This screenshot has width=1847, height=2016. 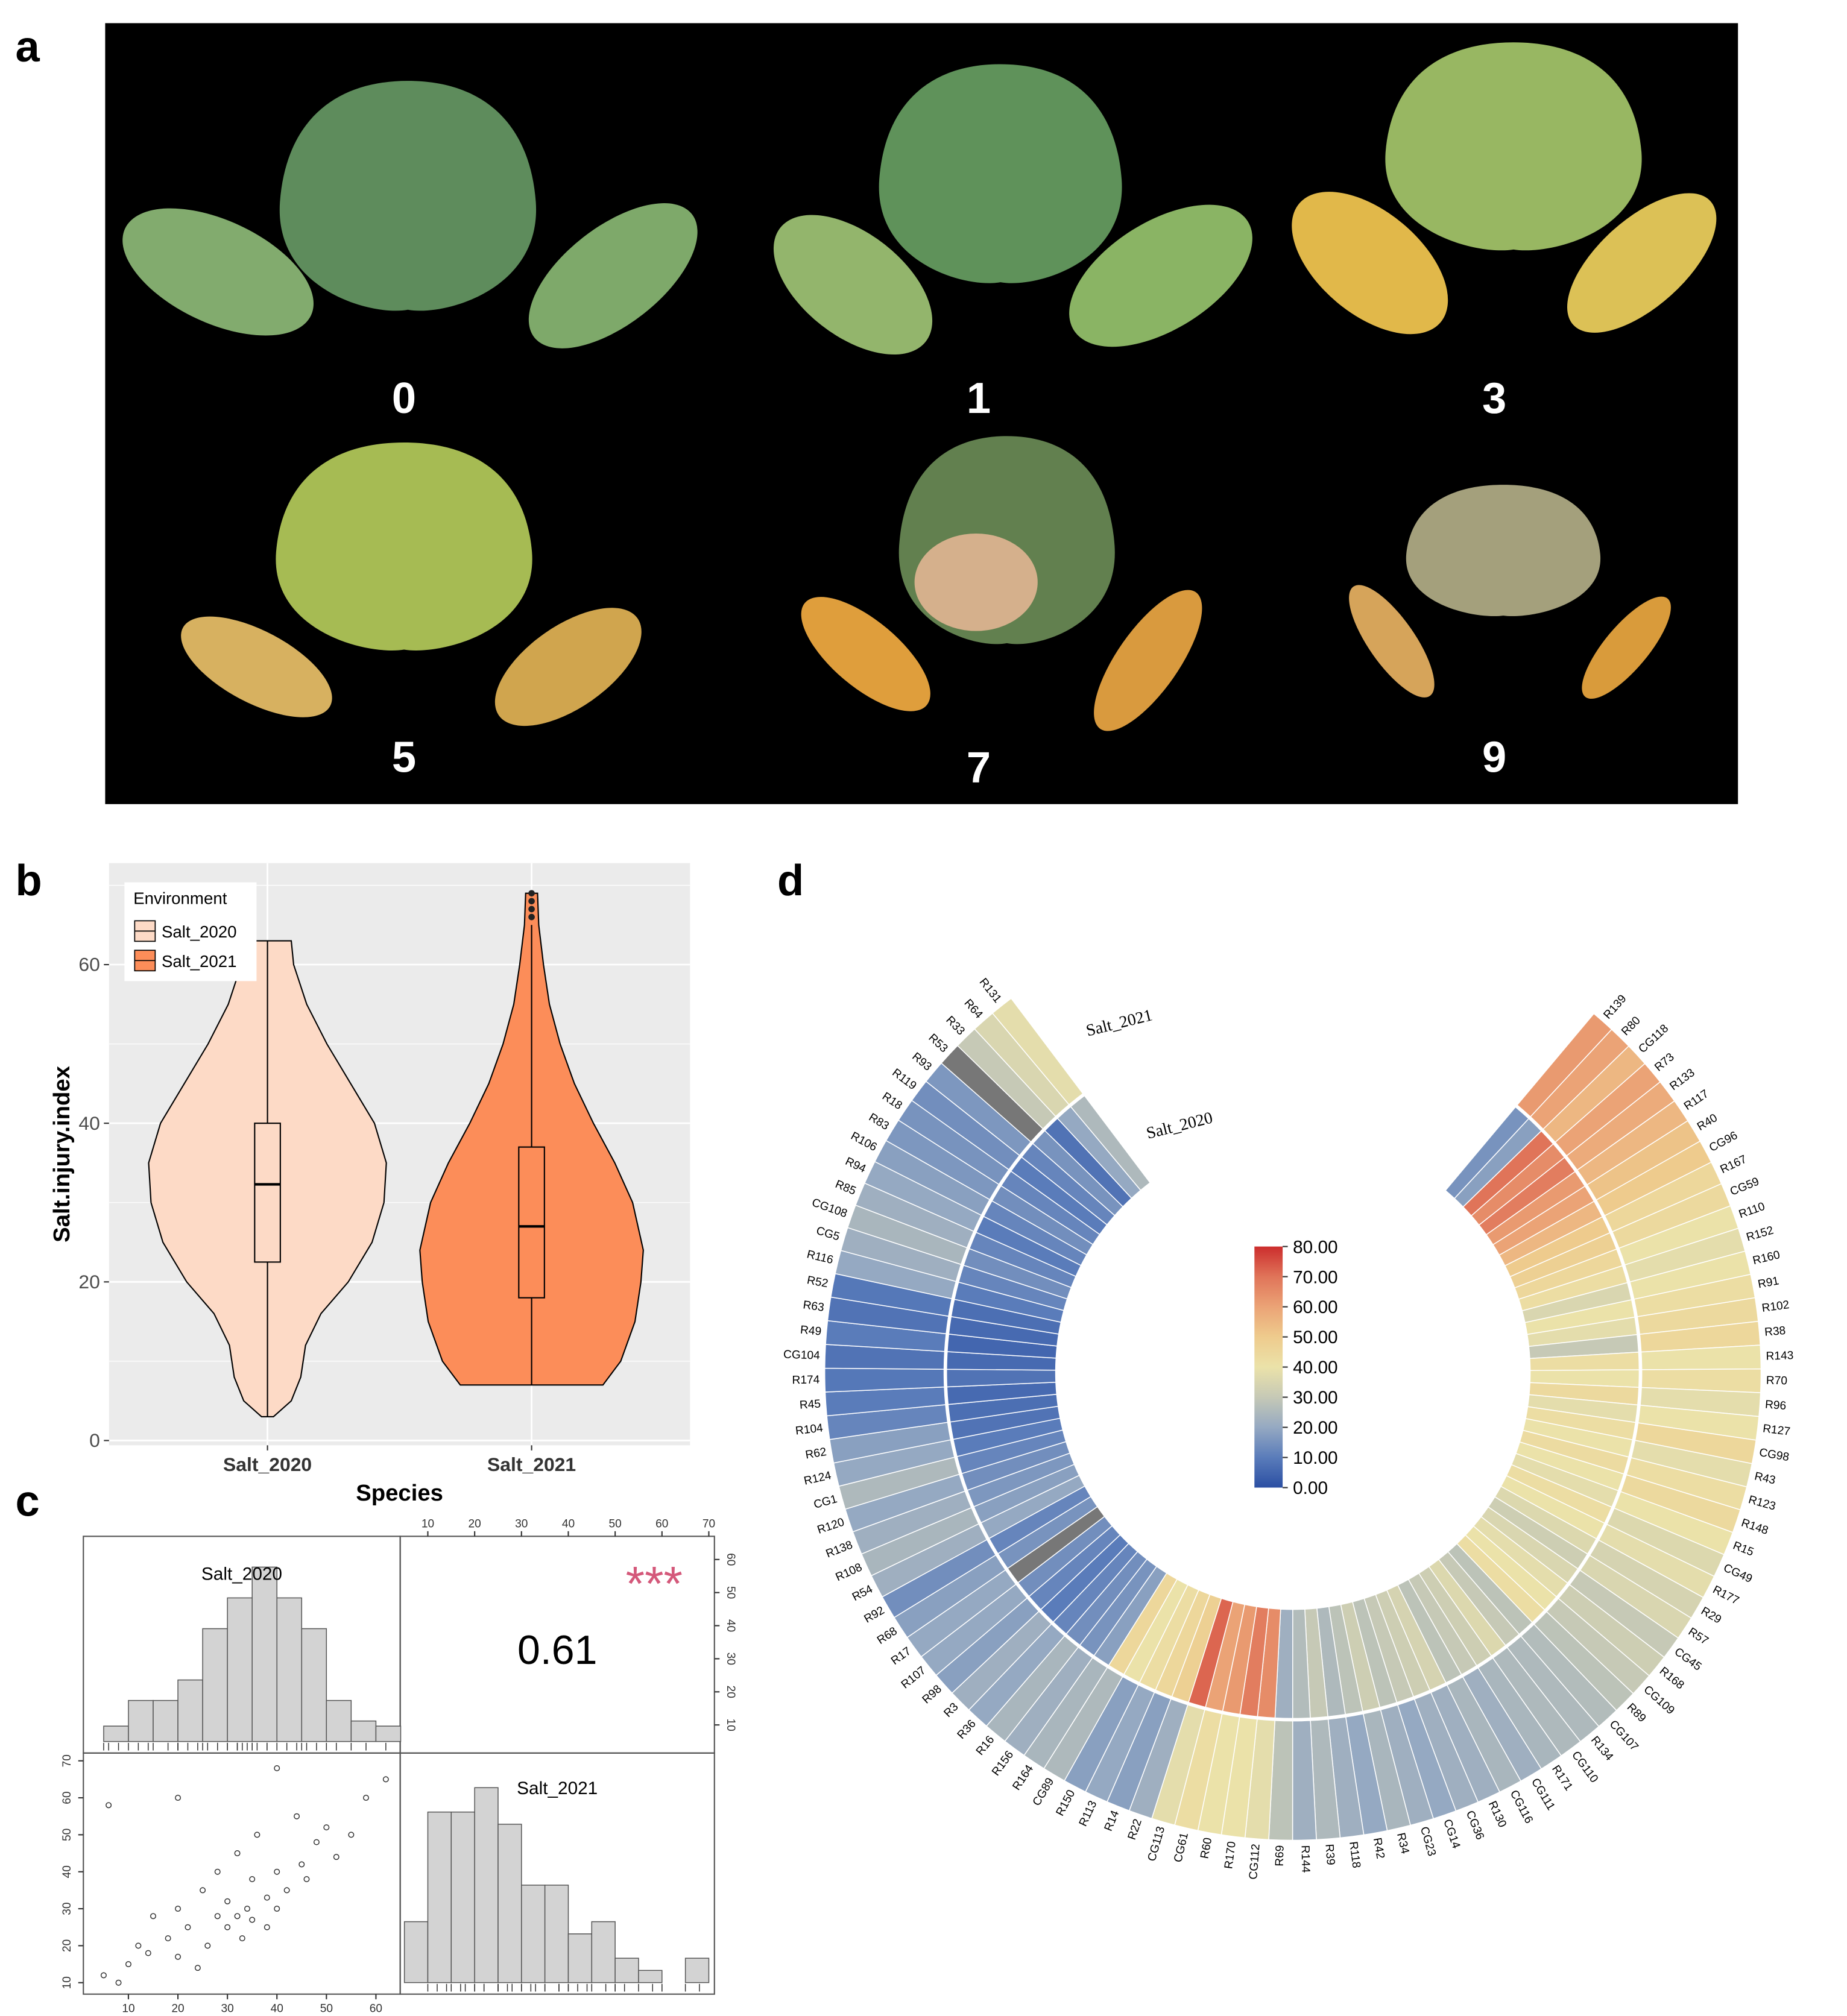 I want to click on sector-label: R49, so click(x=811, y=1331).